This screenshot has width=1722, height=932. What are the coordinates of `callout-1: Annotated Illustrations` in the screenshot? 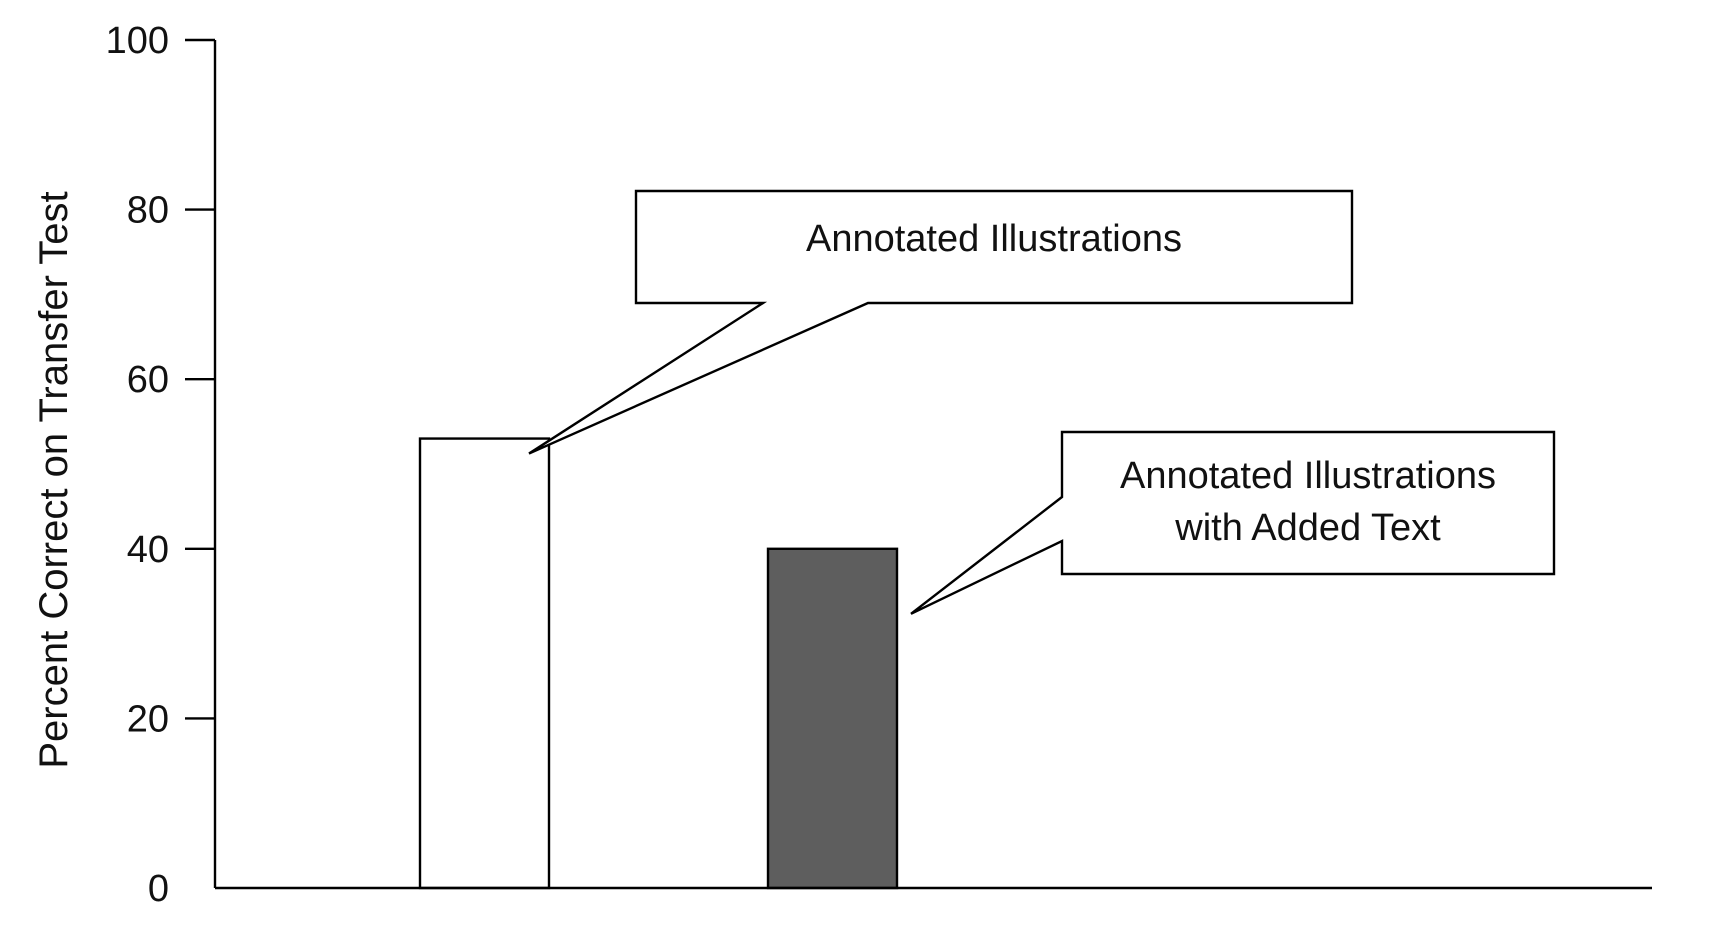 It's located at (941, 322).